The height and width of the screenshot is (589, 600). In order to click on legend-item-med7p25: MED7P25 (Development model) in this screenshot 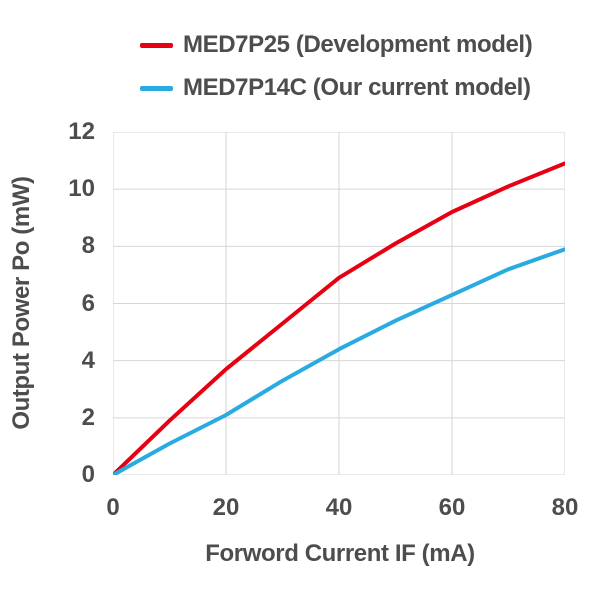, I will do `click(336, 45)`.